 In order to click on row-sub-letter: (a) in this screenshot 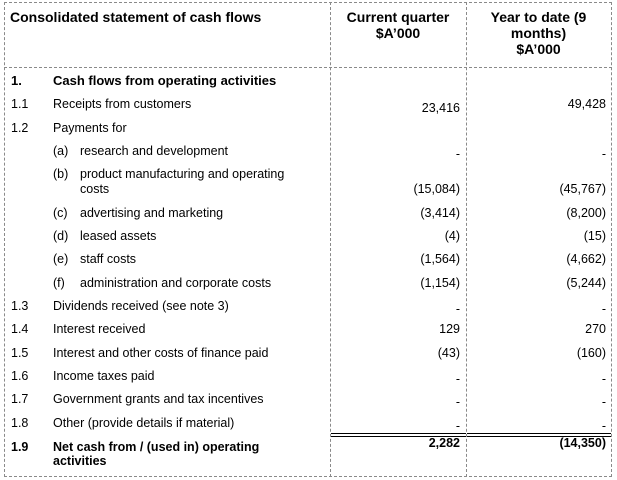, I will do `click(61, 151)`.